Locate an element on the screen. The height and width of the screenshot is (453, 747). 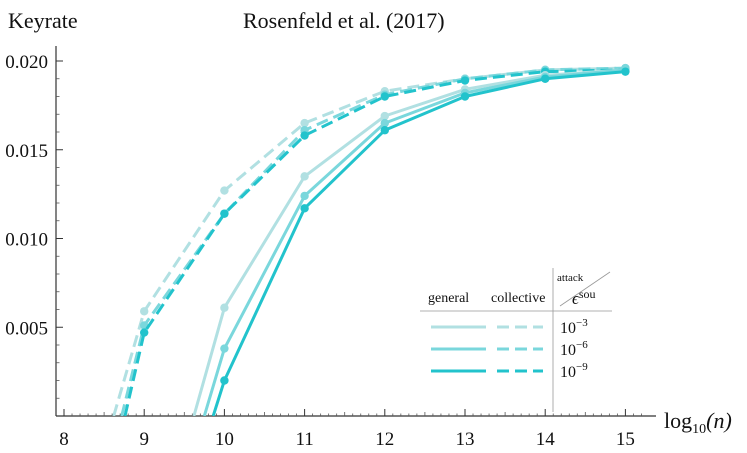
data-point-general-10^-6-12 is located at coordinates (384, 123).